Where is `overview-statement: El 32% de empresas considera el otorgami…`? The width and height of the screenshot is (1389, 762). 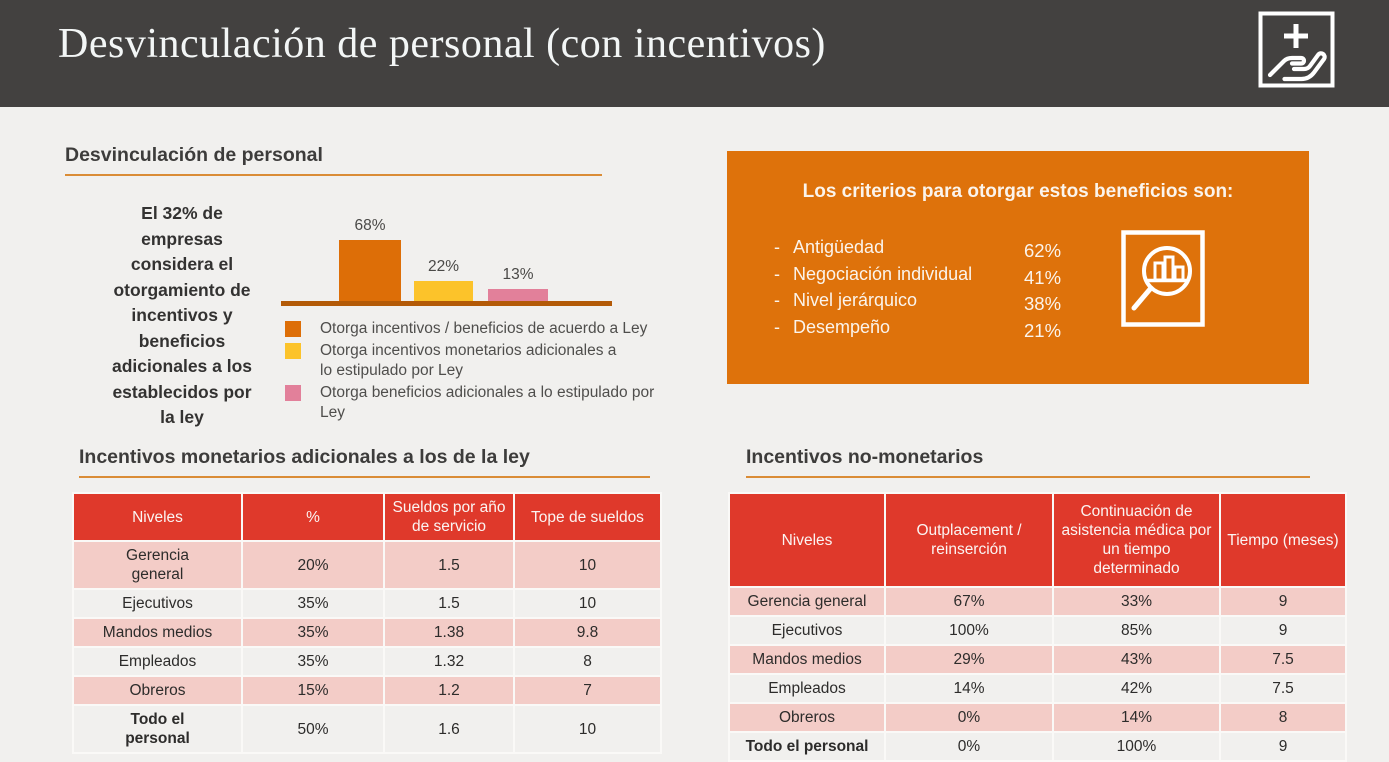
overview-statement: El 32% de empresas considera el otorgami… is located at coordinates (182, 315).